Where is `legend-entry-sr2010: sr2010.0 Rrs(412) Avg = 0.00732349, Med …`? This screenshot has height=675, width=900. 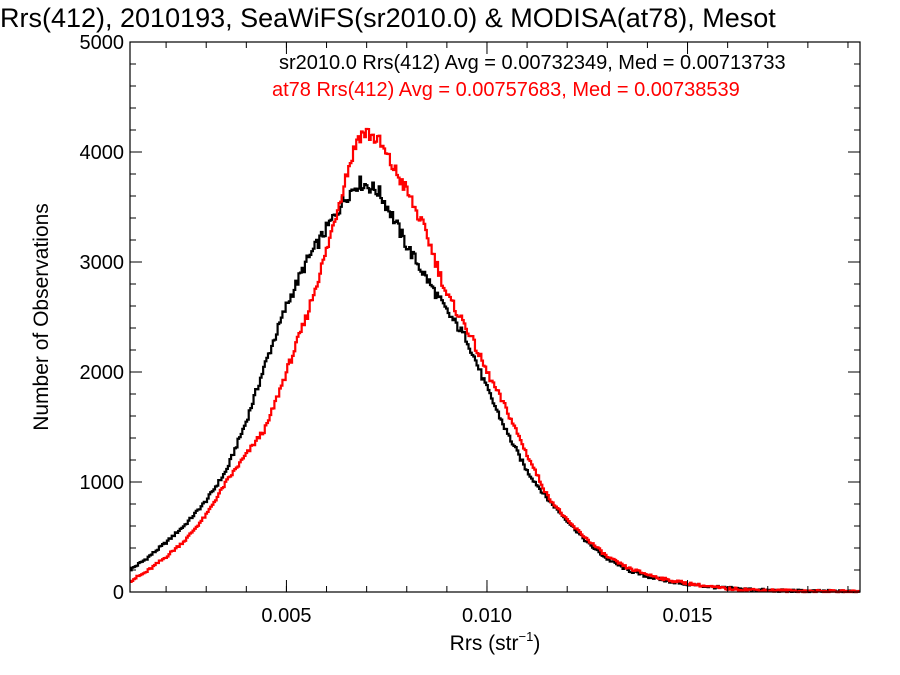 legend-entry-sr2010: sr2010.0 Rrs(412) Avg = 0.00732349, Med … is located at coordinates (532, 63).